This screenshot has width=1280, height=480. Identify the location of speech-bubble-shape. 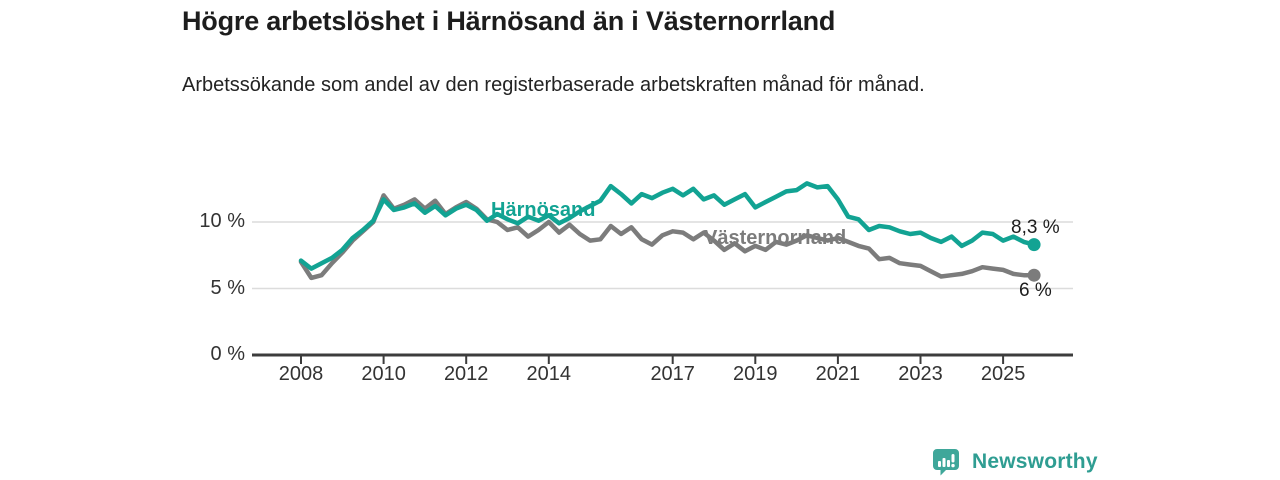
(946, 462).